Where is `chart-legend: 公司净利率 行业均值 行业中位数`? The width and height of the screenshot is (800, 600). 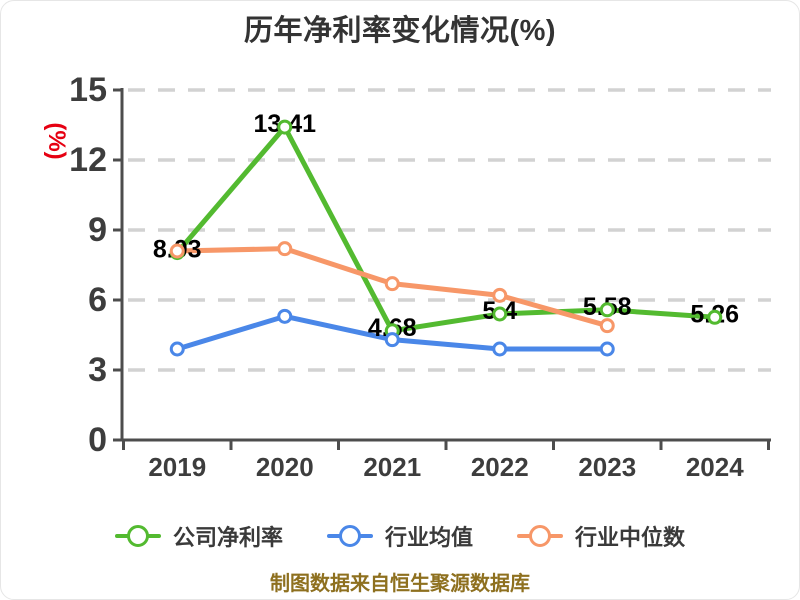
chart-legend: 公司净利率 行业均值 行业中位数 is located at coordinates (400, 536).